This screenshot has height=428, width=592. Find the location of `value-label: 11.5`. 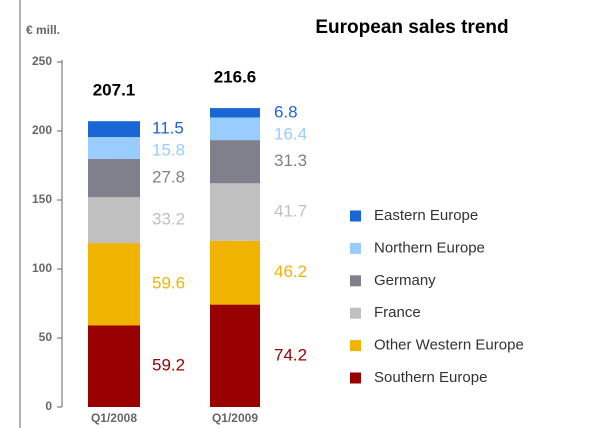

value-label: 11.5 is located at coordinates (168, 128).